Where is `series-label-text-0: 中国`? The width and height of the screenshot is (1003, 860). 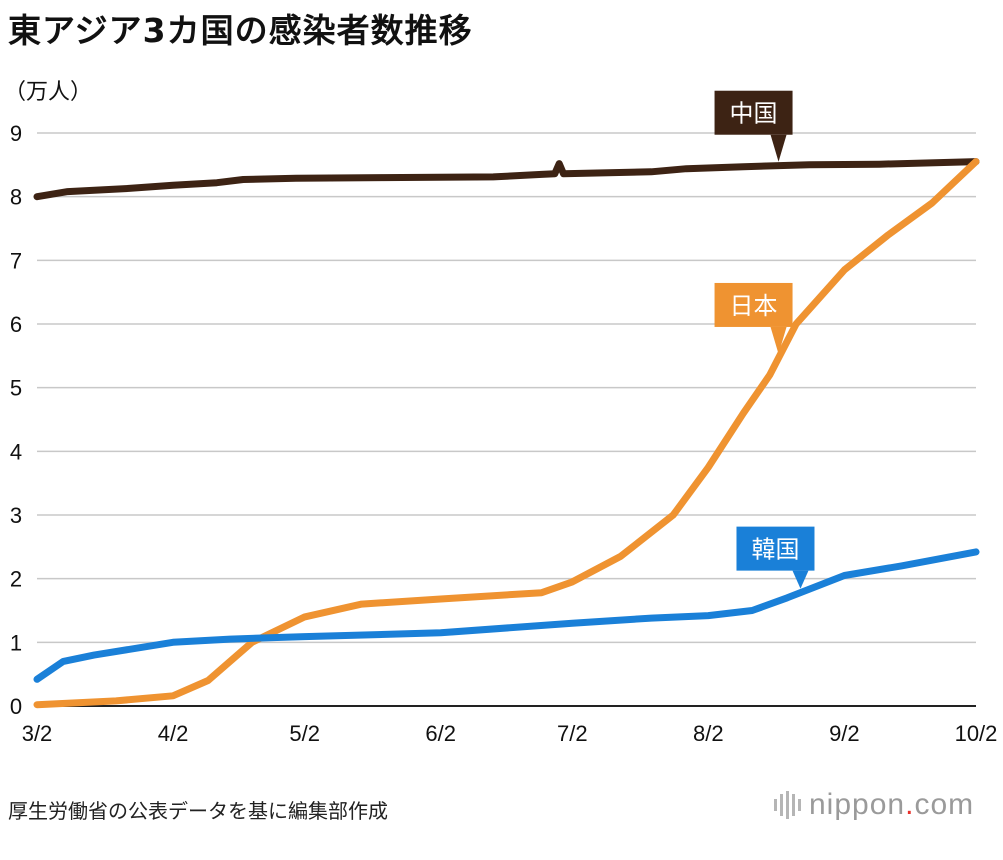
series-label-text-0: 中国 is located at coordinates (754, 114).